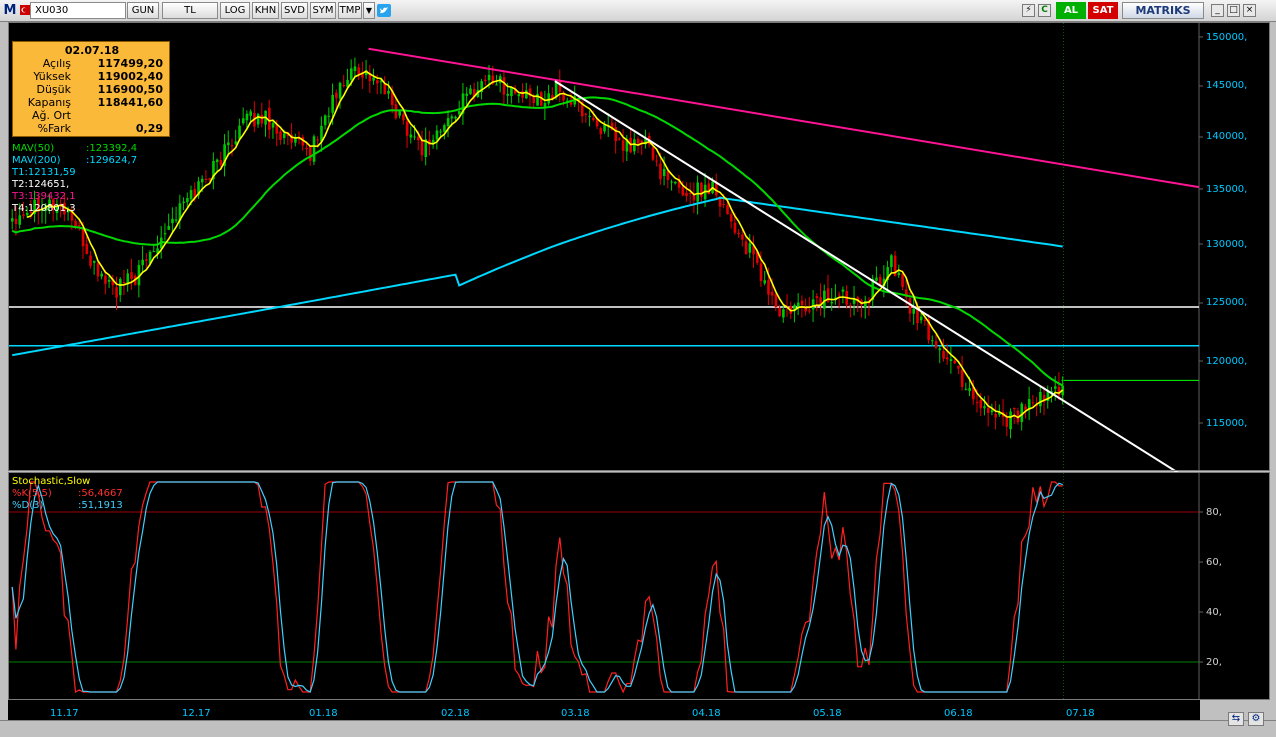 This screenshot has height=737, width=1276. What do you see at coordinates (190, 10) in the screenshot?
I see `currency-button: TL` at bounding box center [190, 10].